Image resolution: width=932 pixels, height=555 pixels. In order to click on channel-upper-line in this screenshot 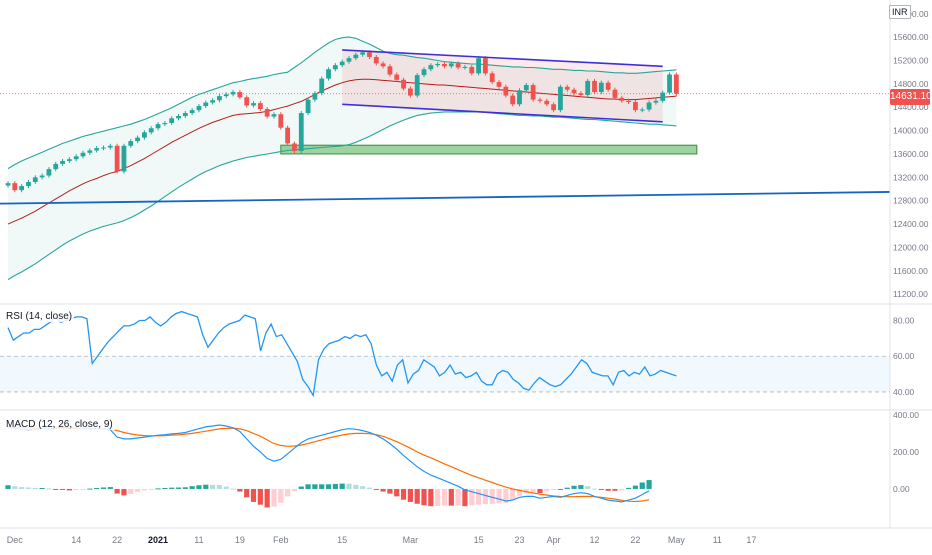, I will do `click(502, 58)`.